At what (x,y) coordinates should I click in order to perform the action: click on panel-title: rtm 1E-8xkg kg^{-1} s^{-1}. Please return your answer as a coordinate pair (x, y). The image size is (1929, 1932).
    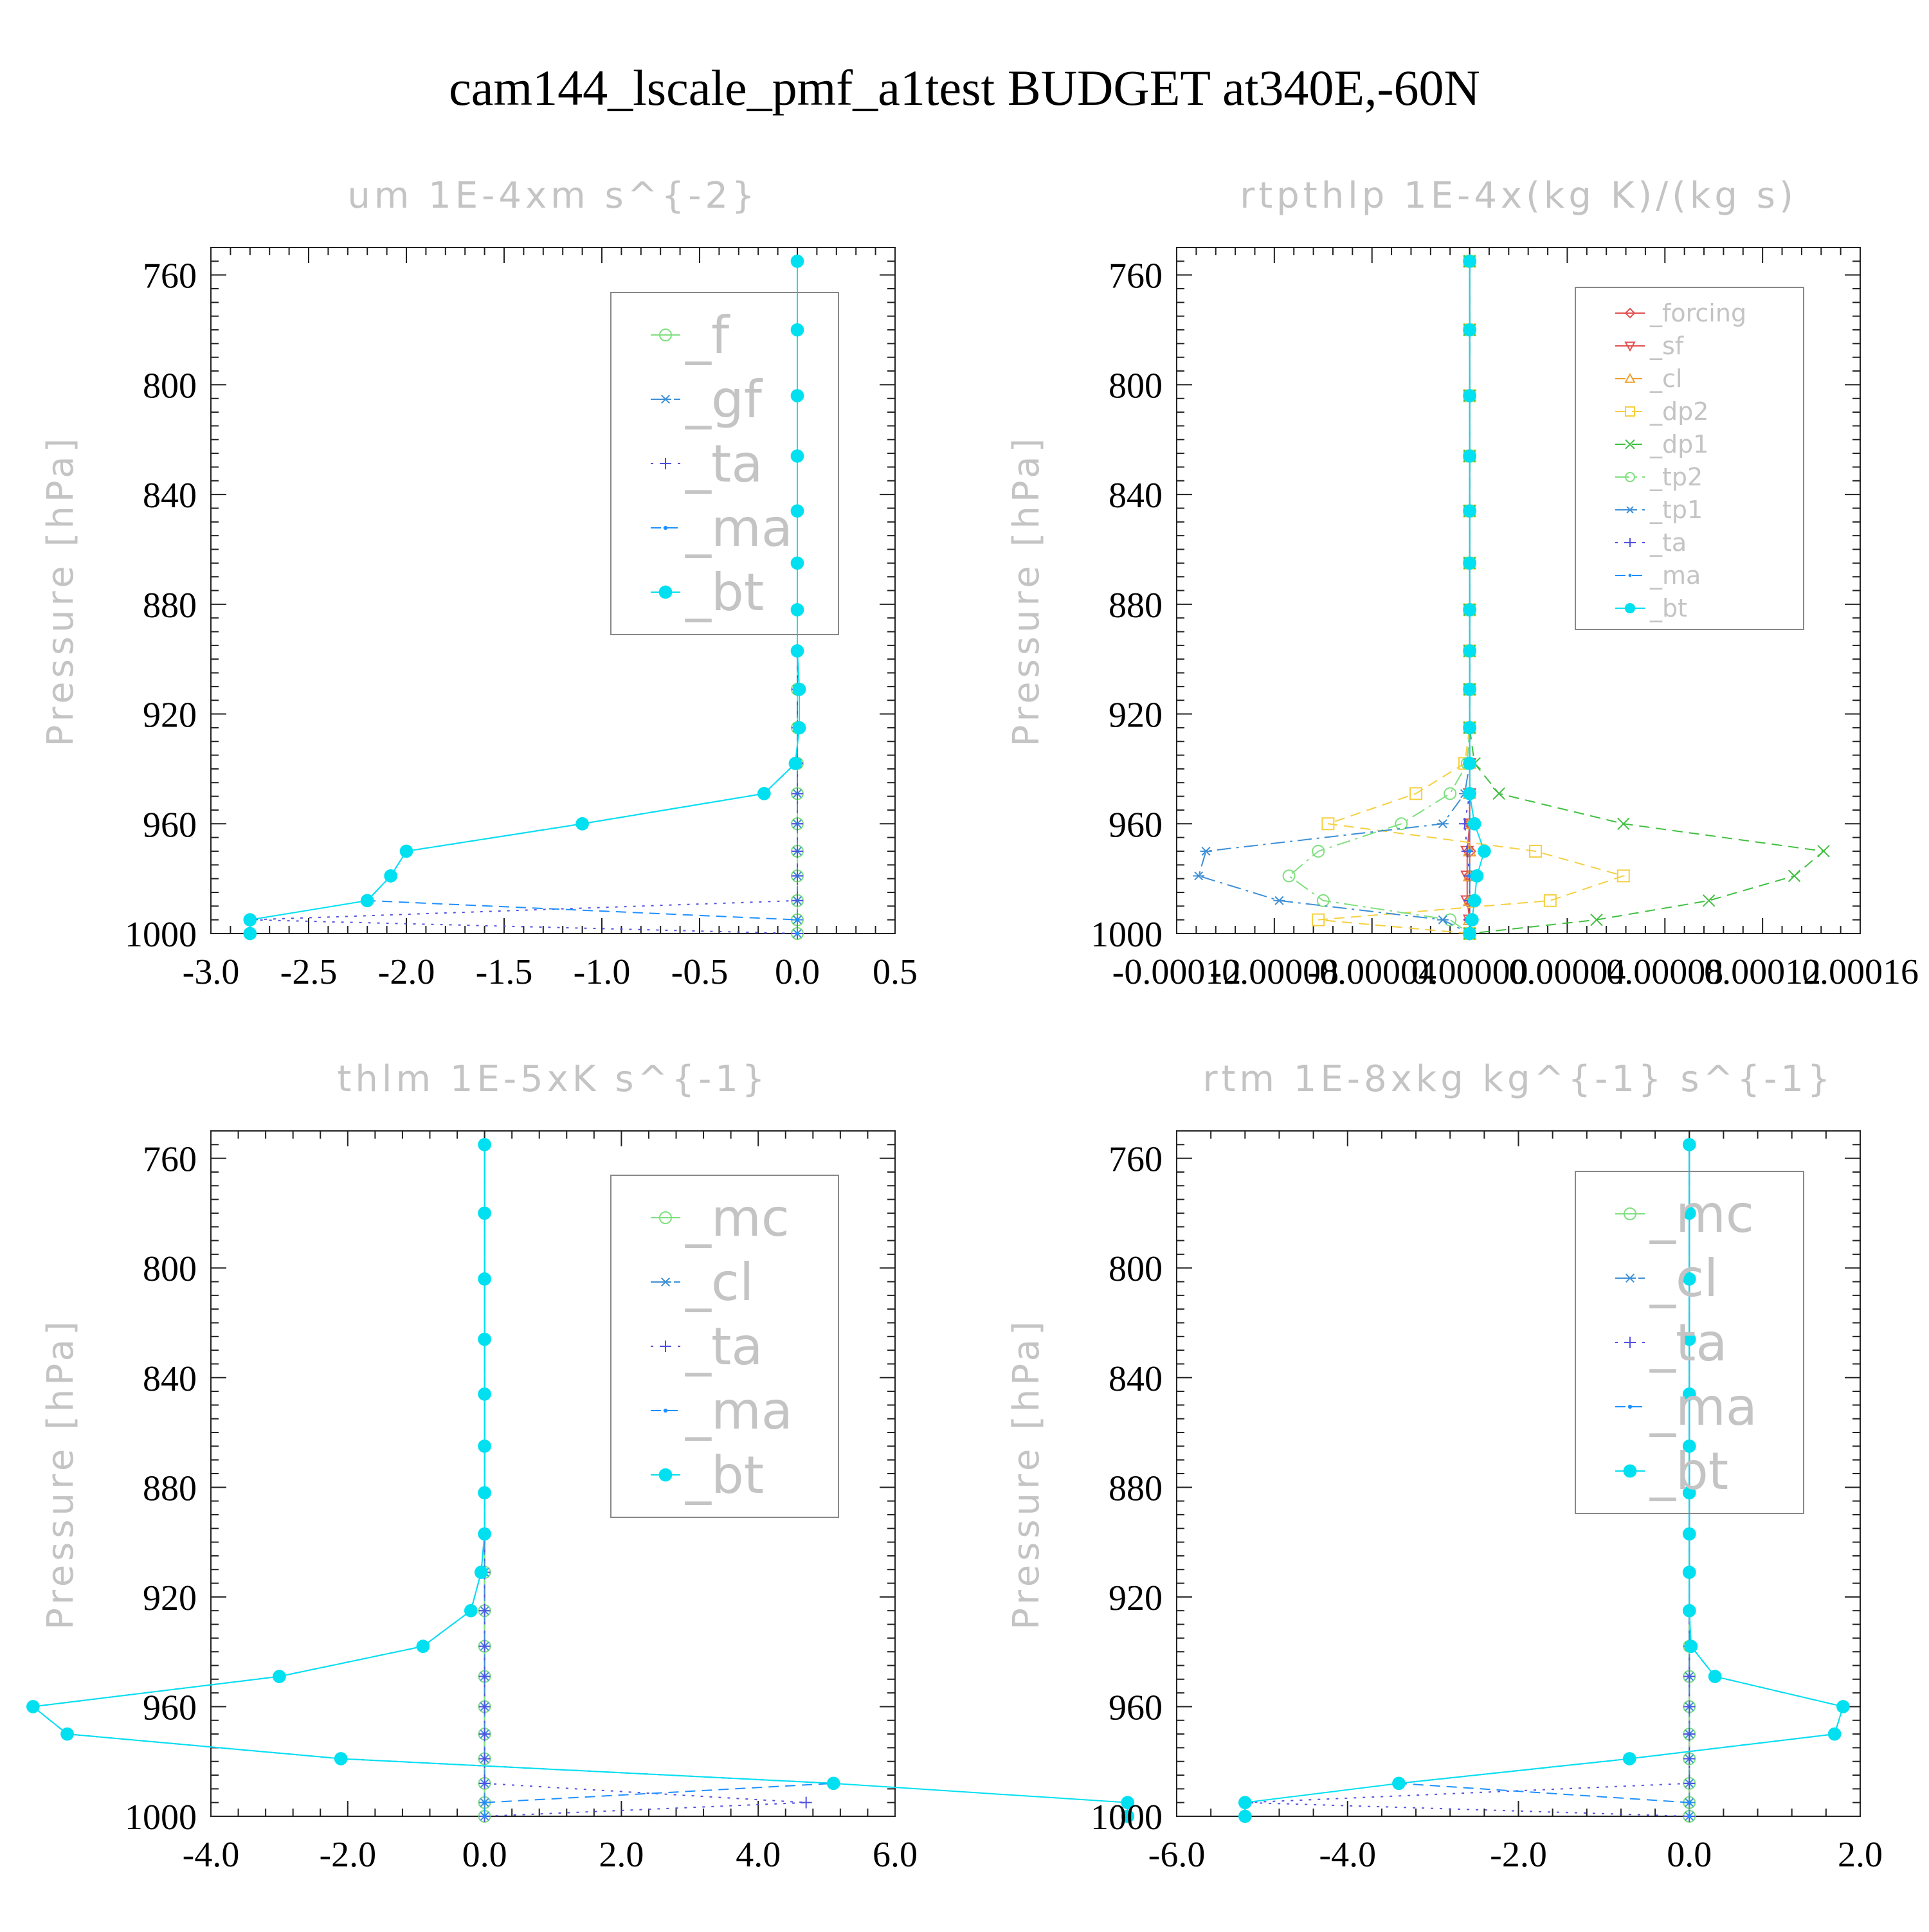
    Looking at the image, I should click on (1518, 1079).